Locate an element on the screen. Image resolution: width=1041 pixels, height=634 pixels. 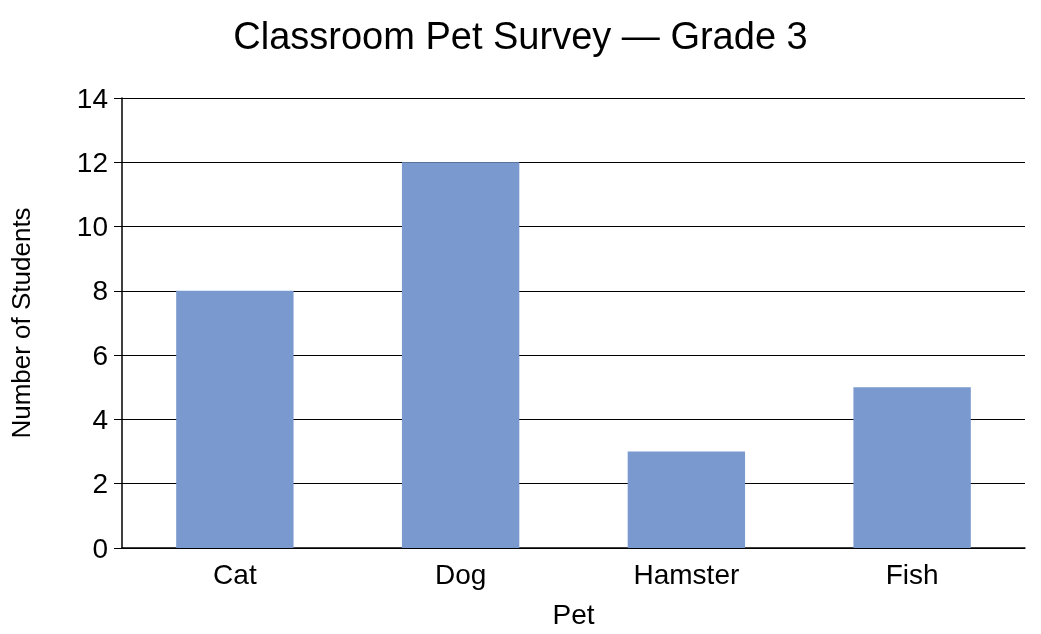
y-axis-title: Number of Students is located at coordinates (21, 323).